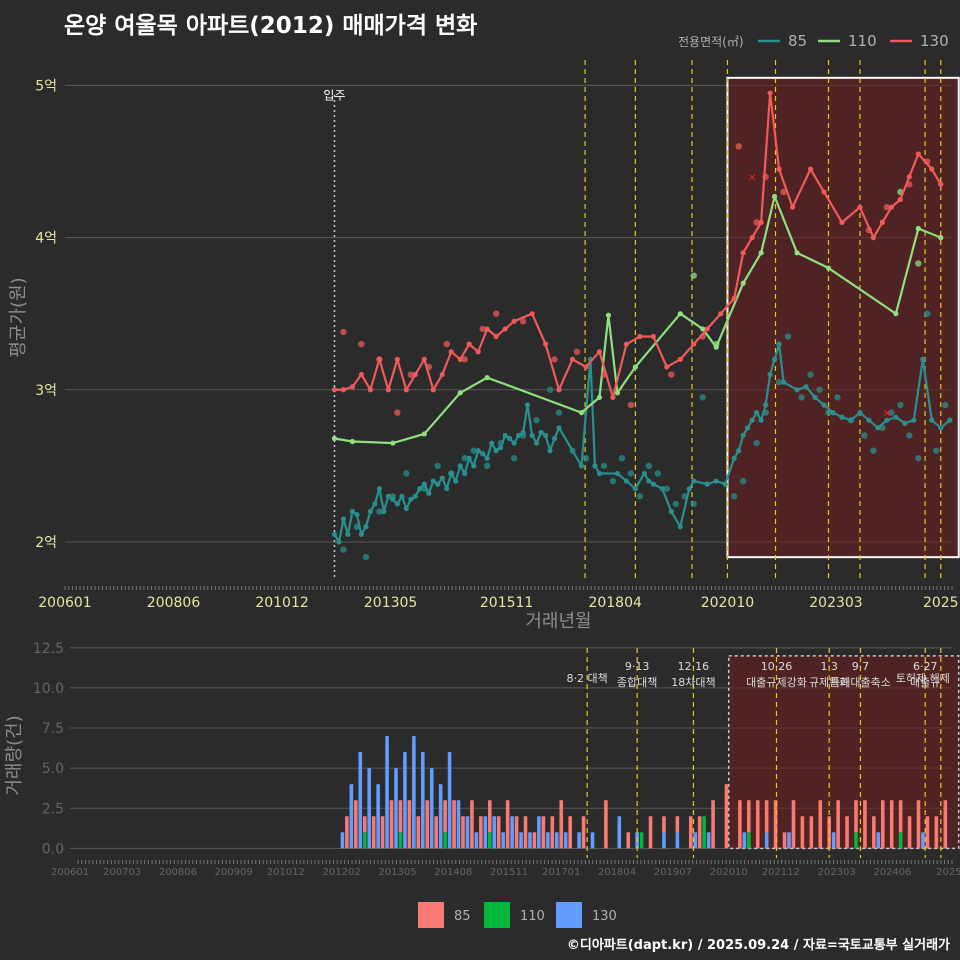  I want to click on bar-y-tick-label: 5.0, so click(53, 769).